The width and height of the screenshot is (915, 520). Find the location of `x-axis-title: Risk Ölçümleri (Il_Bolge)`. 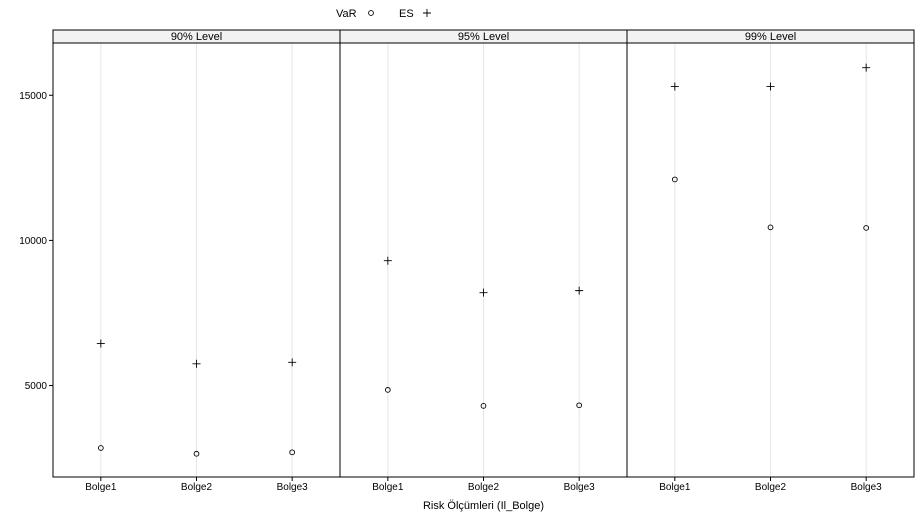

x-axis-title: Risk Ölçümleri (Il_Bolge) is located at coordinates (483, 506).